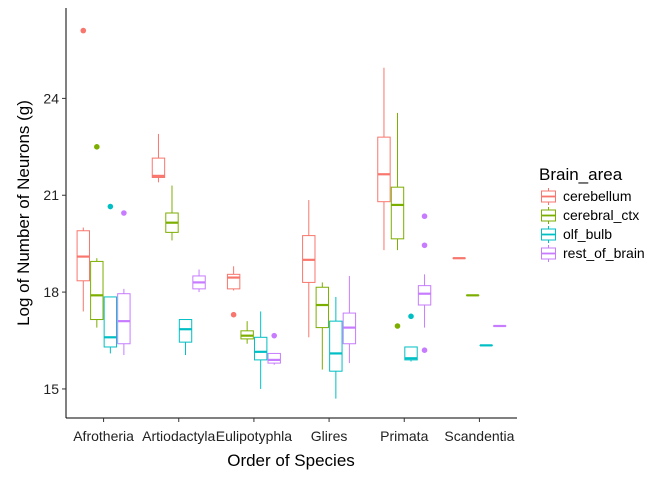 The width and height of the screenshot is (672, 480). I want to click on legend-label: olf_bulb, so click(587, 234).